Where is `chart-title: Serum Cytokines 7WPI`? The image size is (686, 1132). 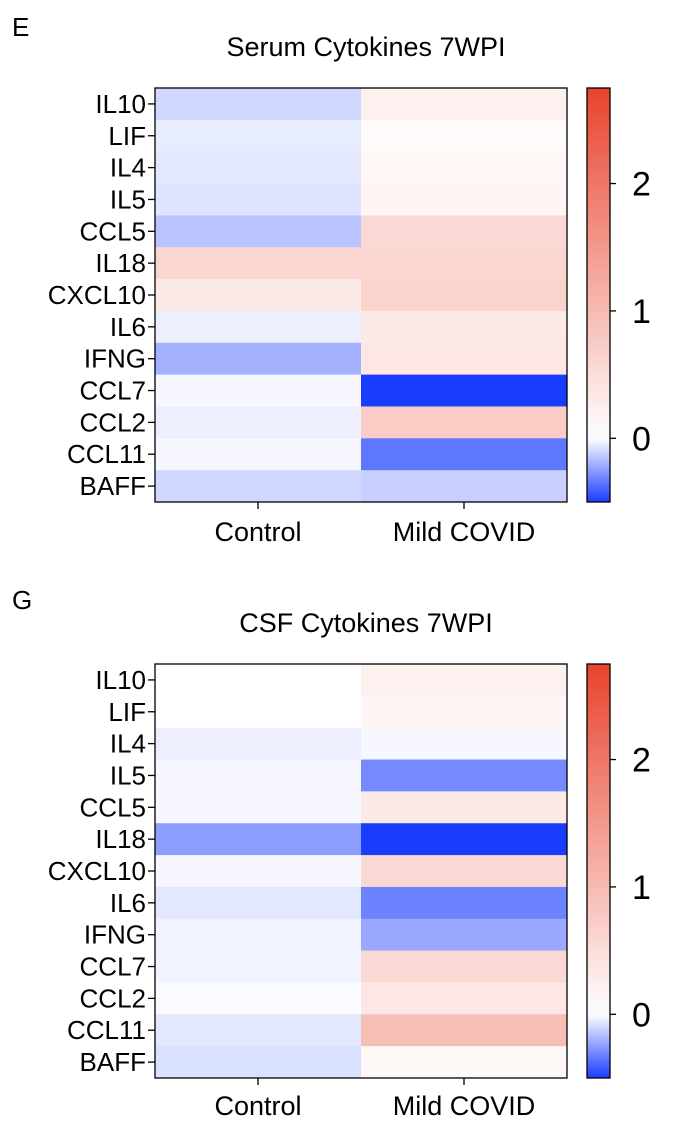 chart-title: Serum Cytokines 7WPI is located at coordinates (365, 47).